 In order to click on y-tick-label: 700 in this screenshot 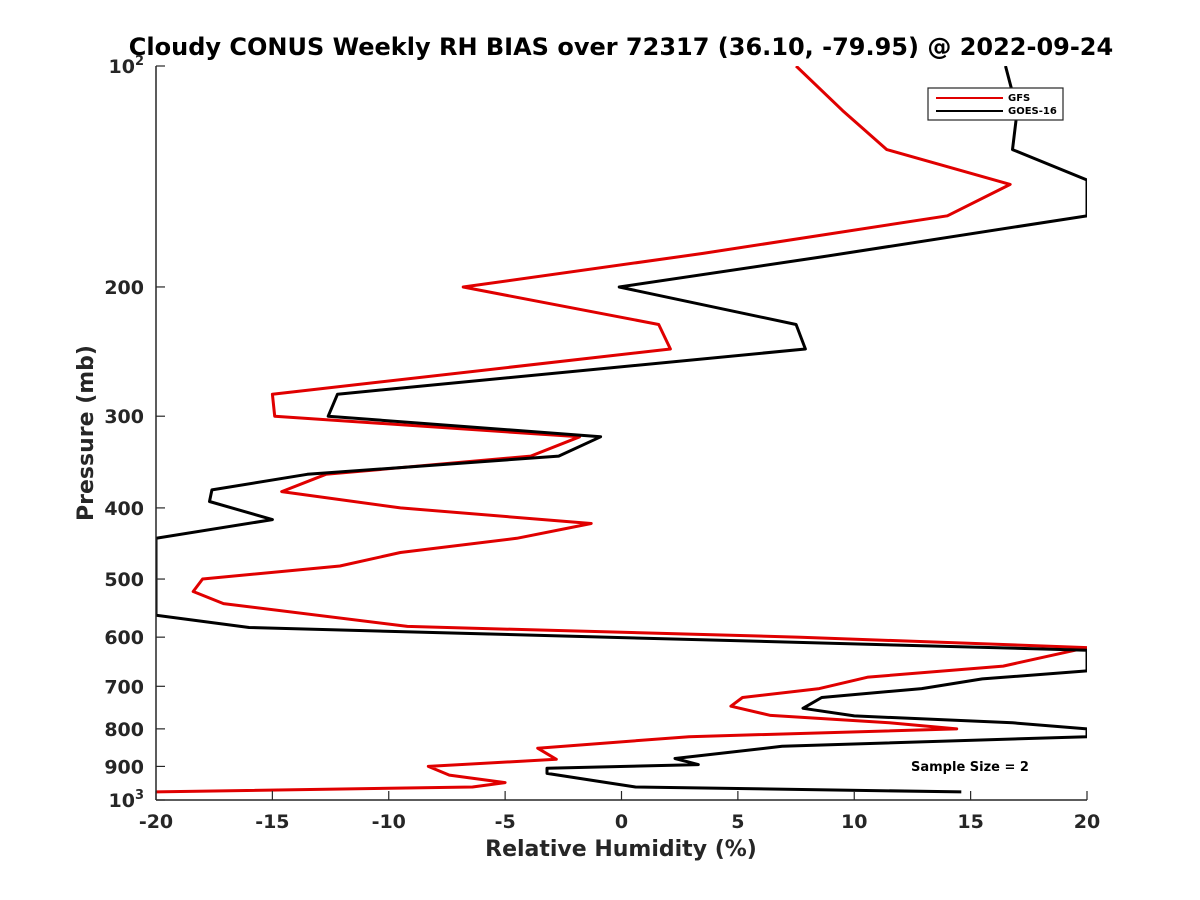, I will do `click(124, 687)`.